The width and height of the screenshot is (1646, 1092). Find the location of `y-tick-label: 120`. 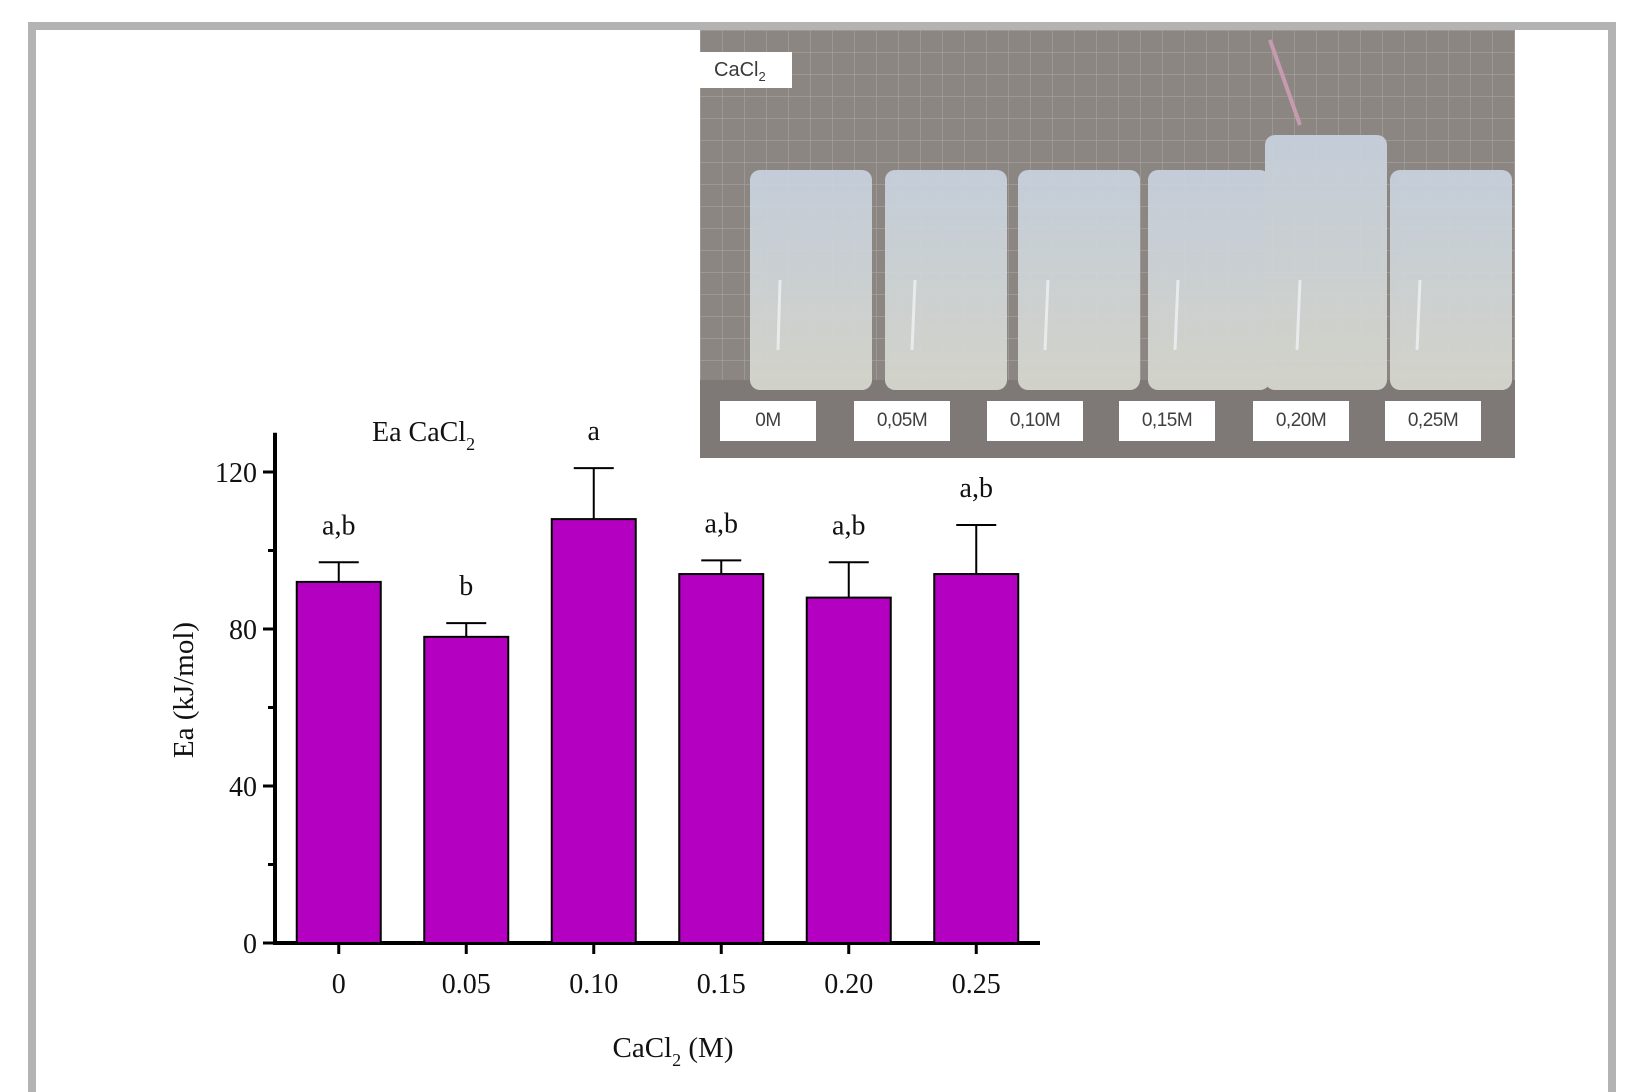

y-tick-label: 120 is located at coordinates (236, 473).